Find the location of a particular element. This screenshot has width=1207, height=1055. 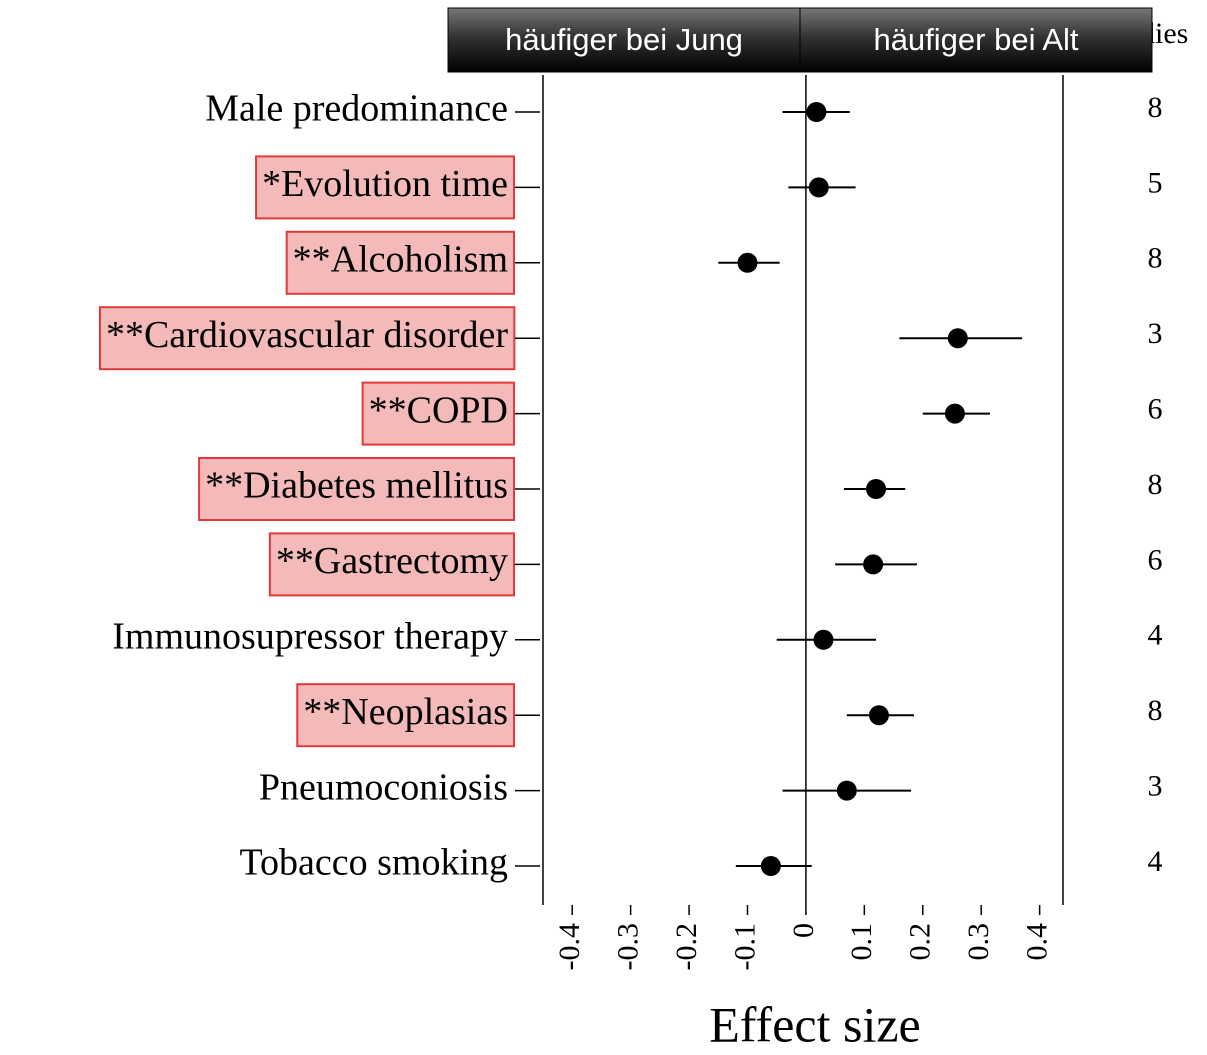

y-tick-label: *Evolution time is located at coordinates (385, 184).